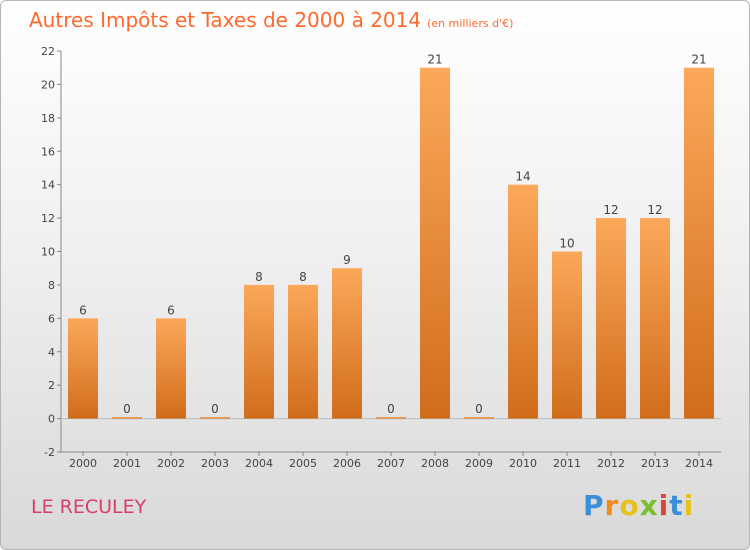 The image size is (750, 550). I want to click on x-tick-label-2011: 2011, so click(567, 463).